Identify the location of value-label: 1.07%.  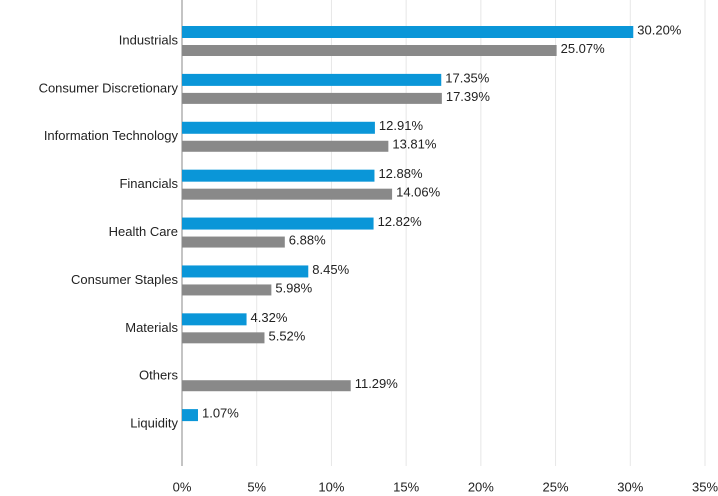
(220, 413).